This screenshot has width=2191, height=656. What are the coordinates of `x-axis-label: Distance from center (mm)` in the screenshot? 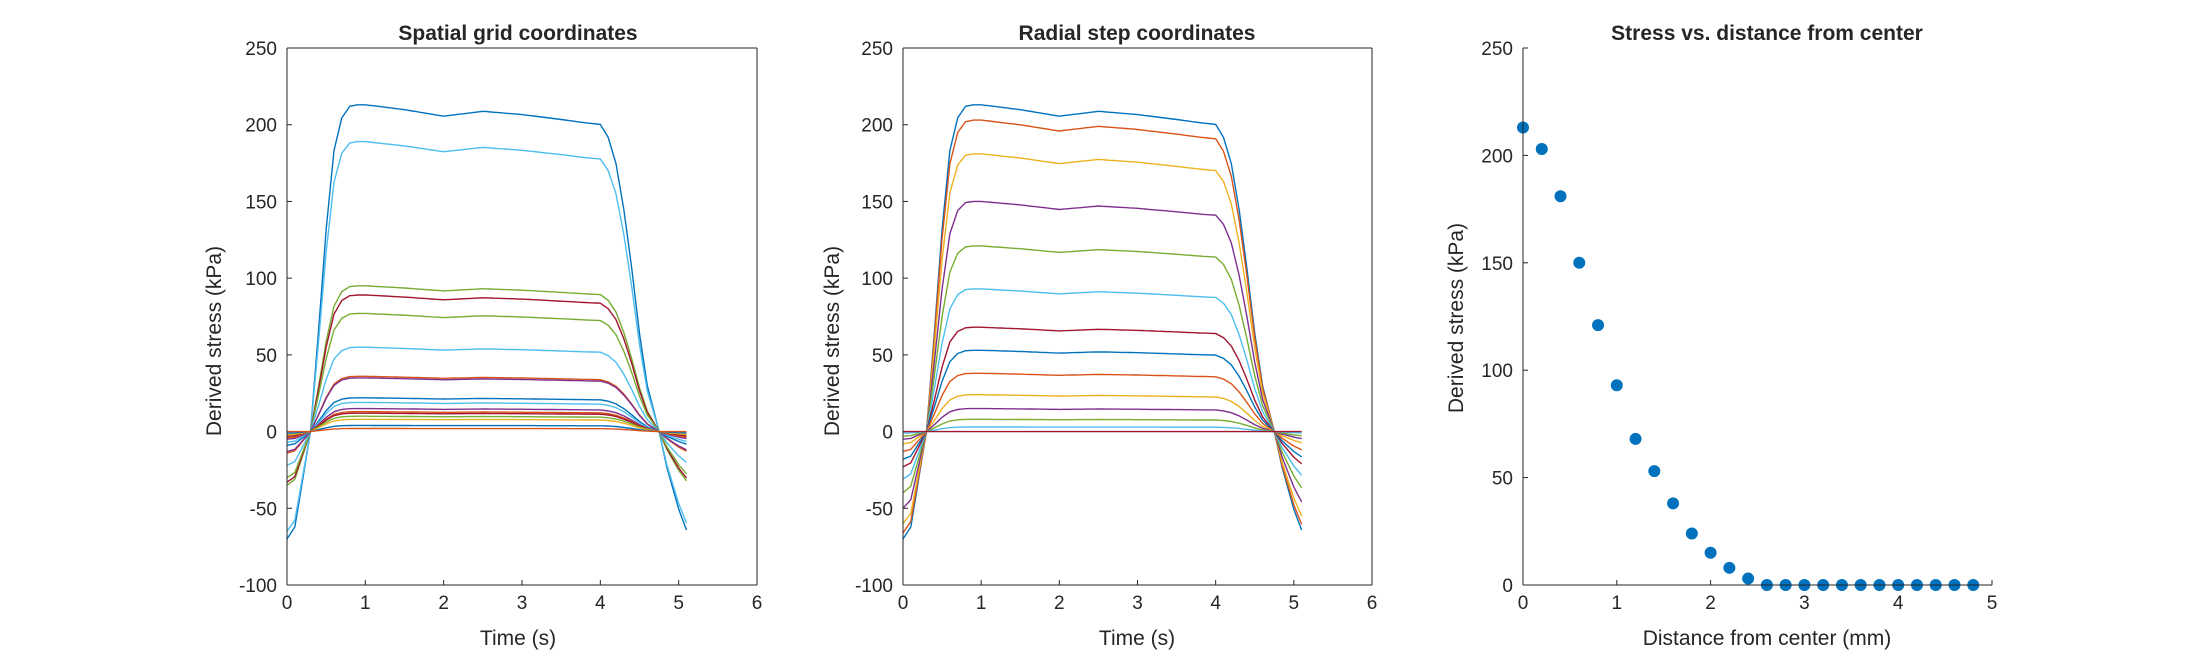 It's located at (1767, 638).